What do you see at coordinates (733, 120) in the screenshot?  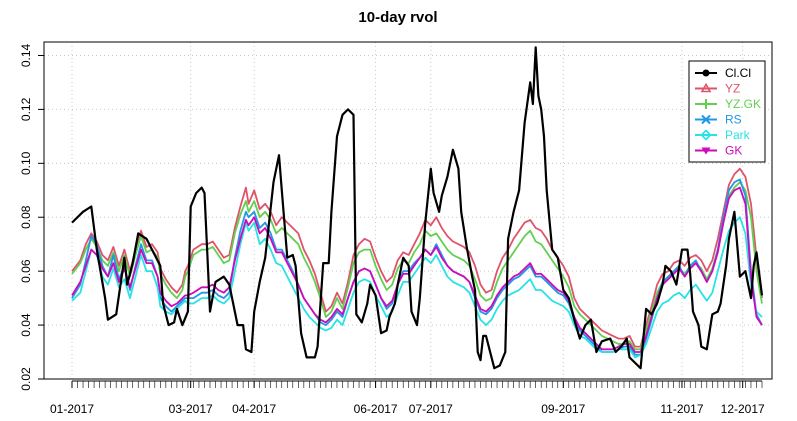 I see `legend-label: RS` at bounding box center [733, 120].